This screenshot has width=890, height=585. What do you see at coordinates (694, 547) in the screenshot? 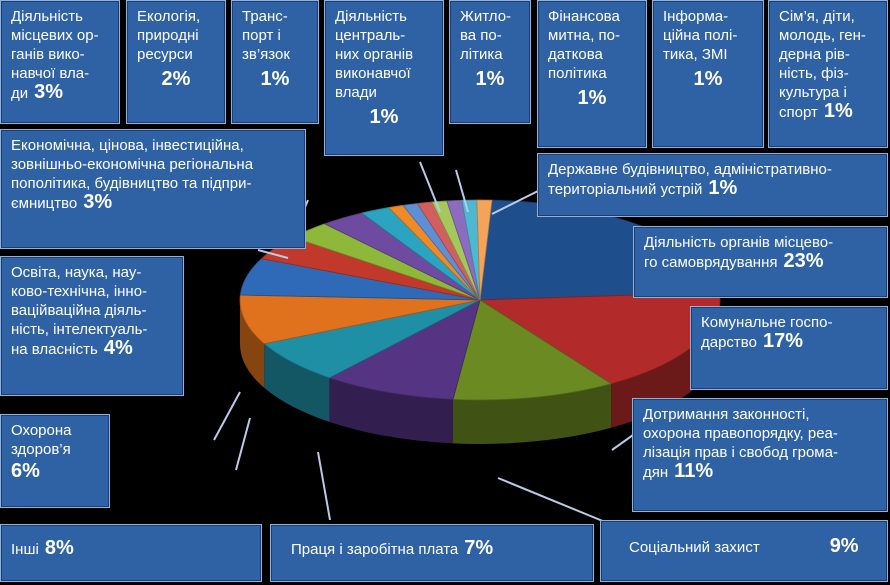
I see `callout-label: Соціальний захист` at bounding box center [694, 547].